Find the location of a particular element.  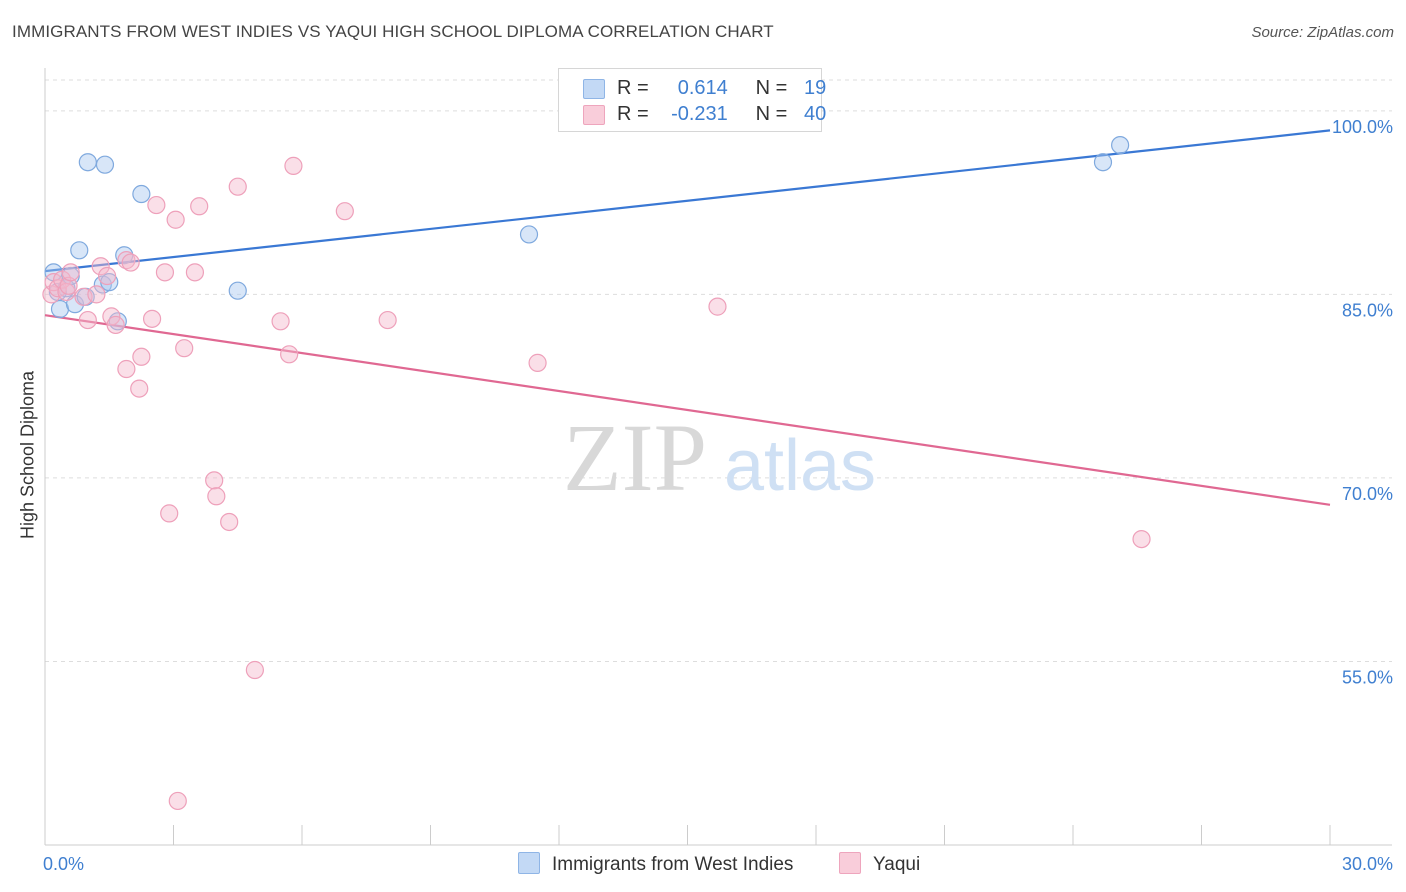

x-tick-label: 30.0% is located at coordinates (1367, 864).